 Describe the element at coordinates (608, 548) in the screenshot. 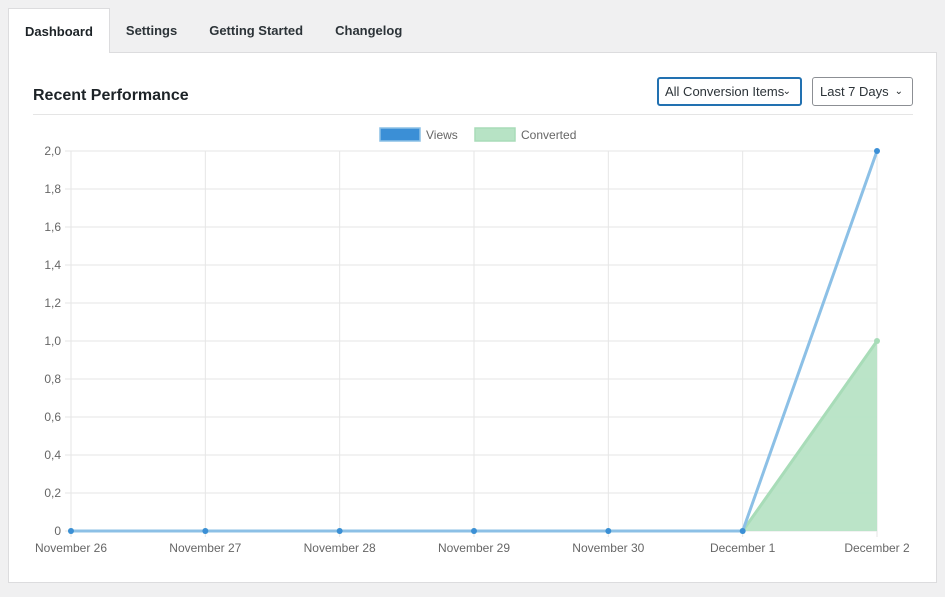

I see `x-tick-label: November 30` at that location.